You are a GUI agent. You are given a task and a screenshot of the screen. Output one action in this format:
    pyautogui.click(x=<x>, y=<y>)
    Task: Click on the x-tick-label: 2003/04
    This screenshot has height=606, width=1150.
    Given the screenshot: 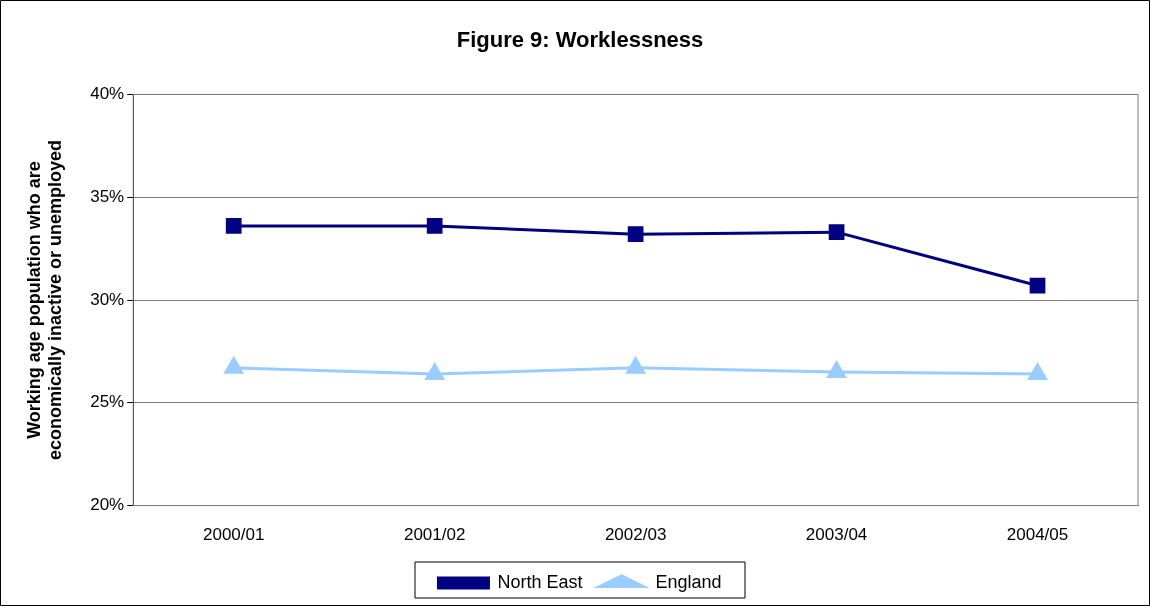 What is the action you would take?
    pyautogui.click(x=836, y=535)
    